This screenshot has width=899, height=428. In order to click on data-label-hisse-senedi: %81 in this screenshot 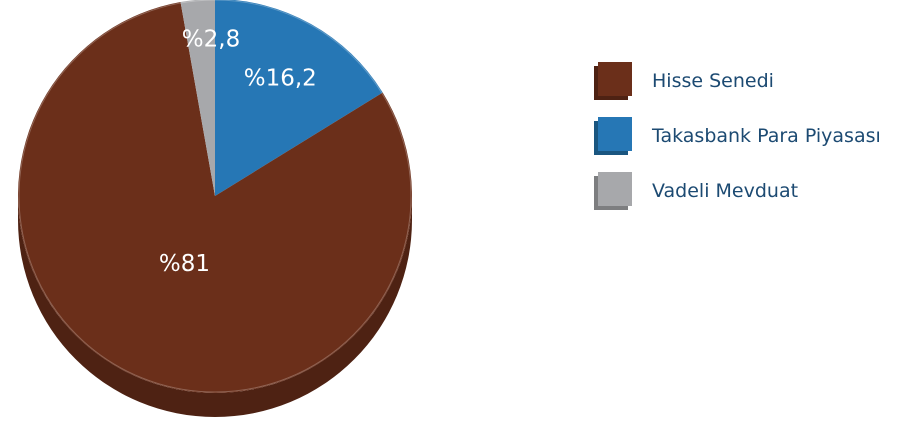, I will do `click(184, 264)`.